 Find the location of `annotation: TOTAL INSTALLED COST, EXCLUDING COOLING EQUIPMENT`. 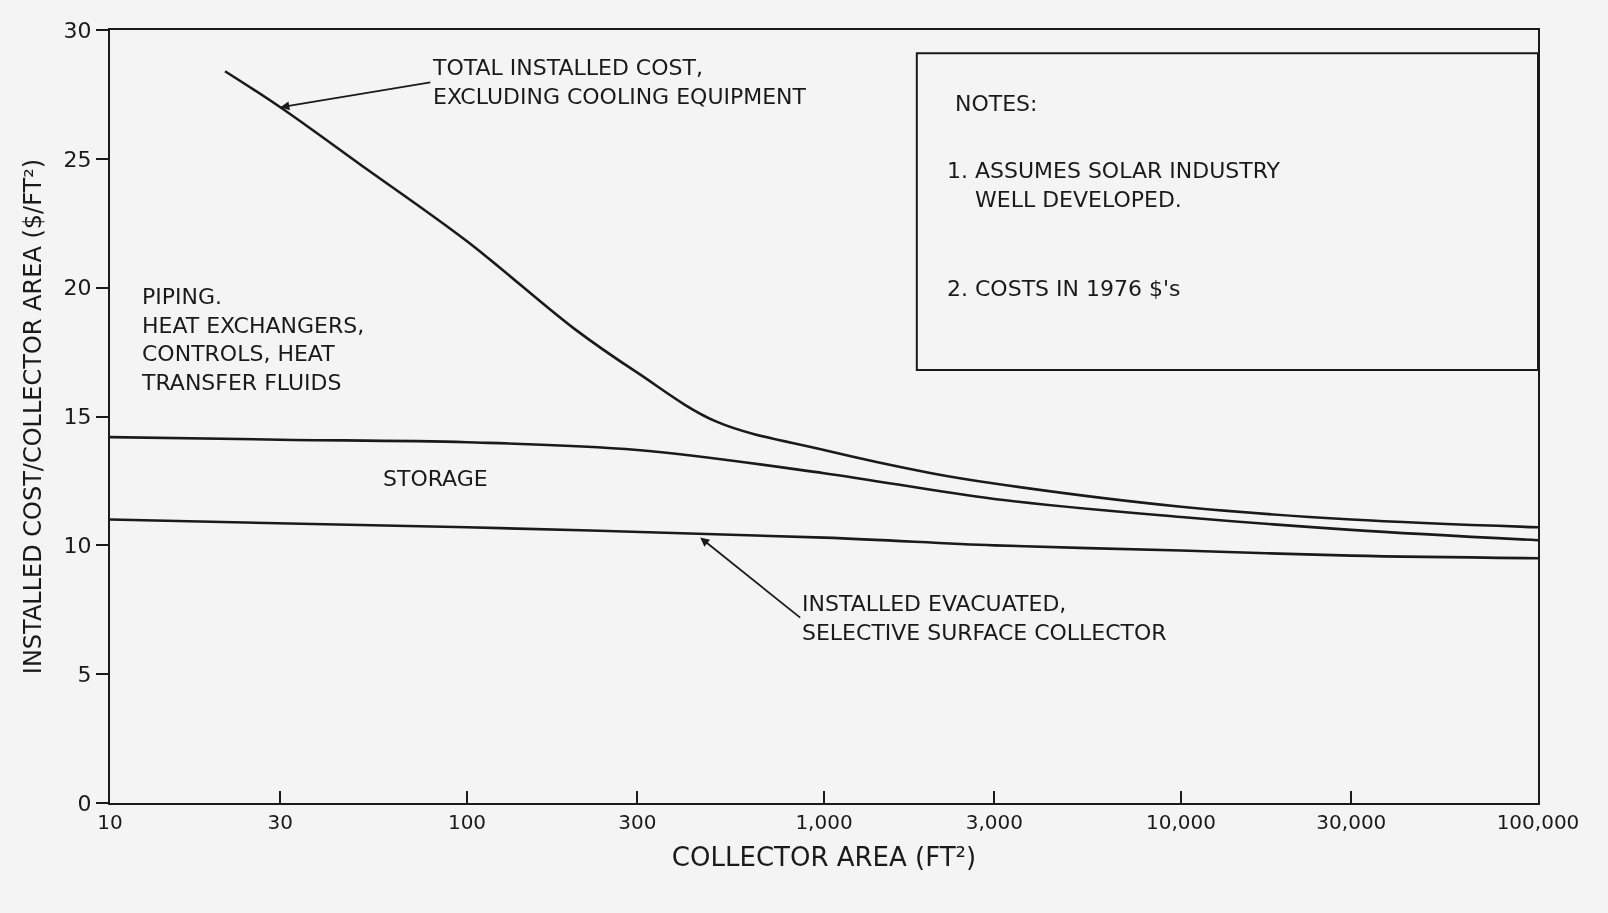

annotation: TOTAL INSTALLED COST, EXCLUDING COOLING EQUIPMENT is located at coordinates (619, 82).